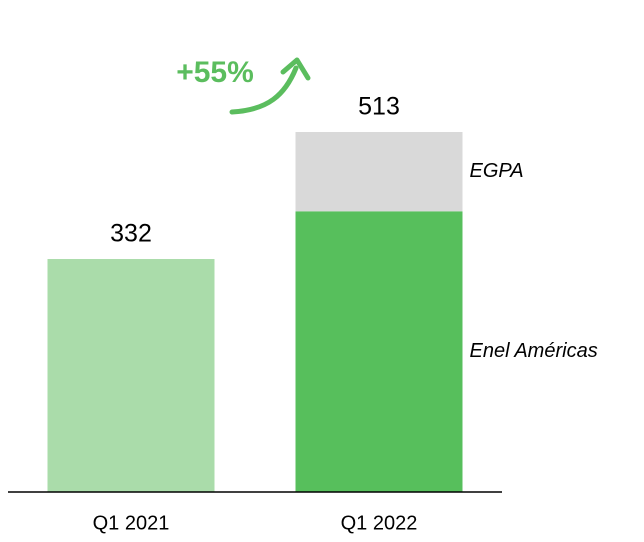 This screenshot has height=542, width=644. What do you see at coordinates (295, 69) in the screenshot?
I see `growth-arrowhead` at bounding box center [295, 69].